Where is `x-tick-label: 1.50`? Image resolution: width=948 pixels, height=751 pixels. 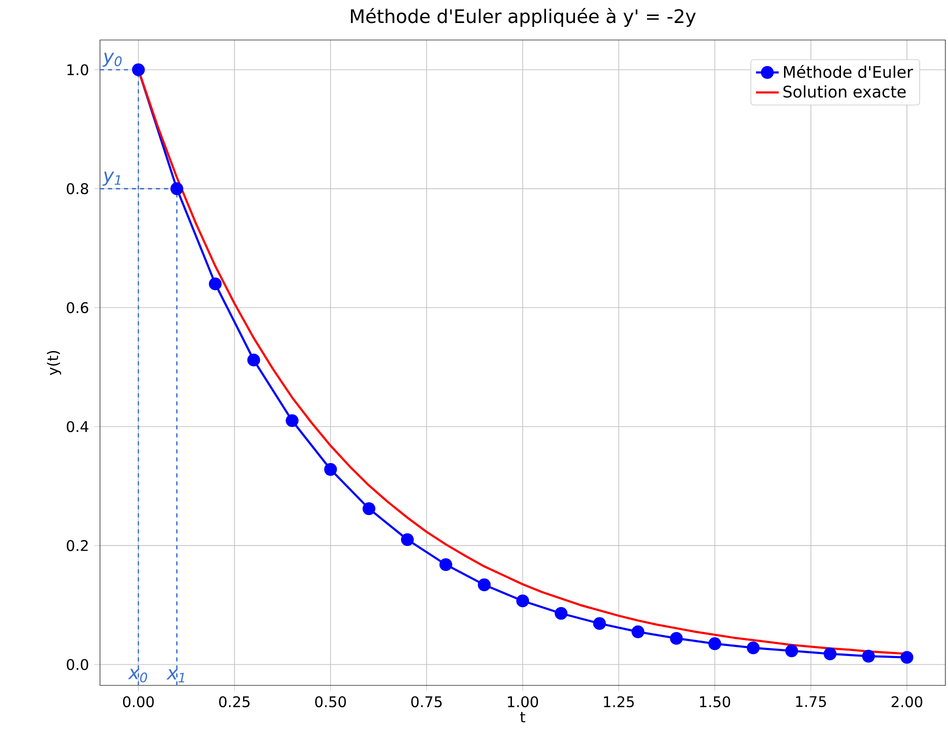 x-tick-label: 1.50 is located at coordinates (715, 702).